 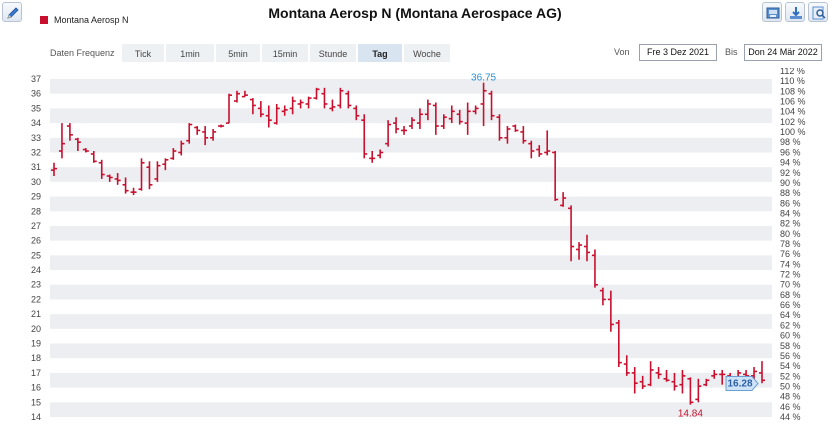 What do you see at coordinates (790, 193) in the screenshot?
I see `right-tick-label: 88 %` at bounding box center [790, 193].